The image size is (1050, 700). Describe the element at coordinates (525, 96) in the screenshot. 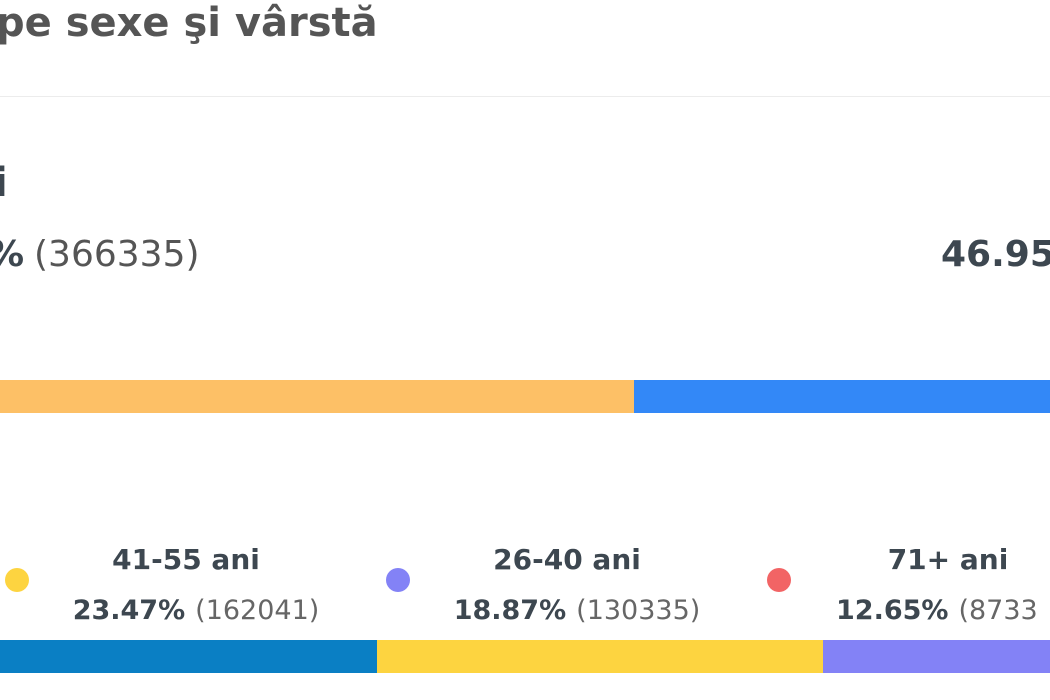

I see `divider` at that location.